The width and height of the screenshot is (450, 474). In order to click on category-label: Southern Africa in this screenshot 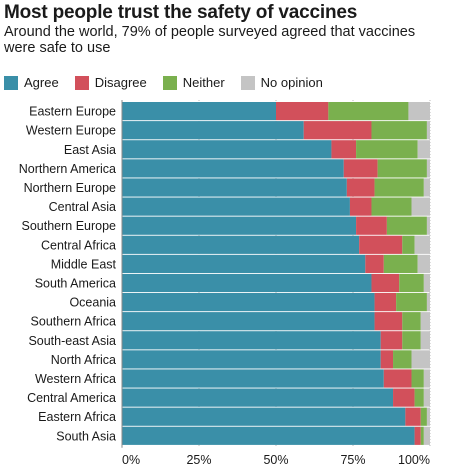, I will do `click(74, 322)`.